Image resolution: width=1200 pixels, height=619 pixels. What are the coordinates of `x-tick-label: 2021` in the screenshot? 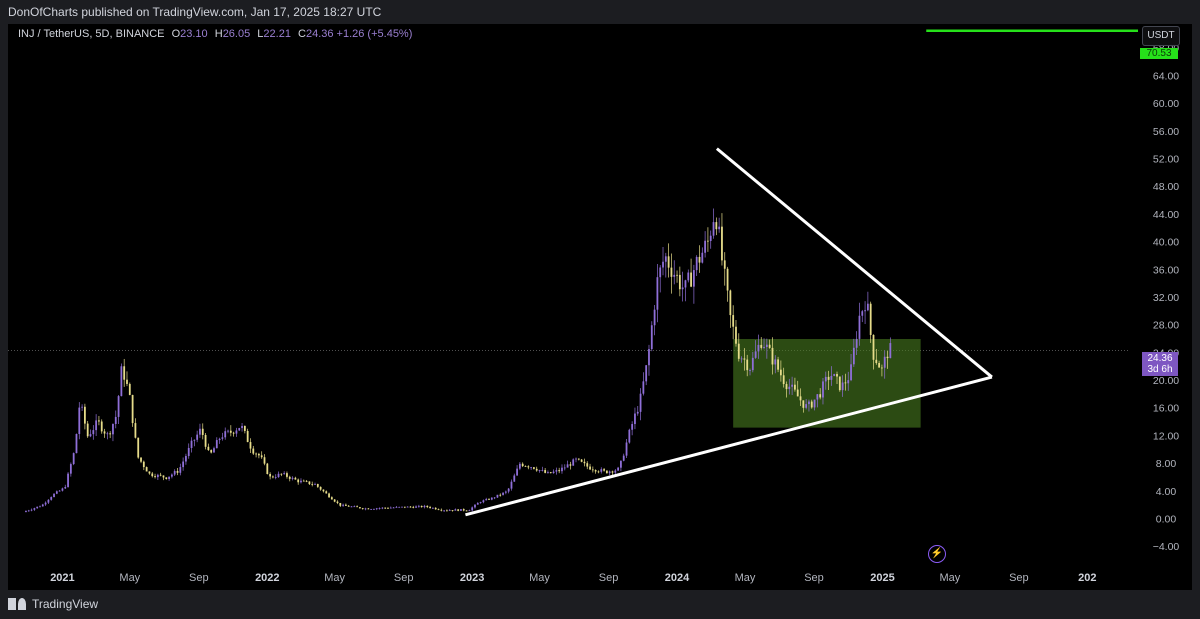 It's located at (62, 578).